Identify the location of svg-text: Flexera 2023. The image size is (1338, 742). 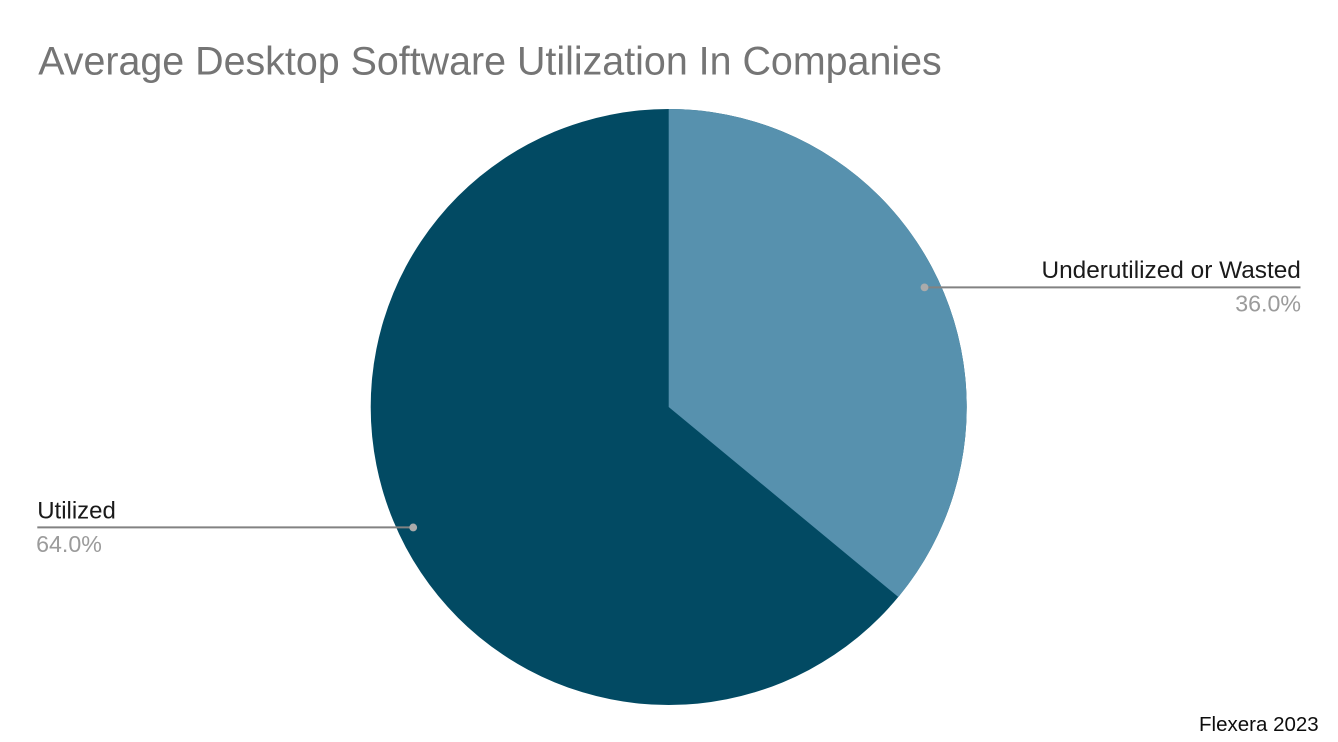
(1259, 724).